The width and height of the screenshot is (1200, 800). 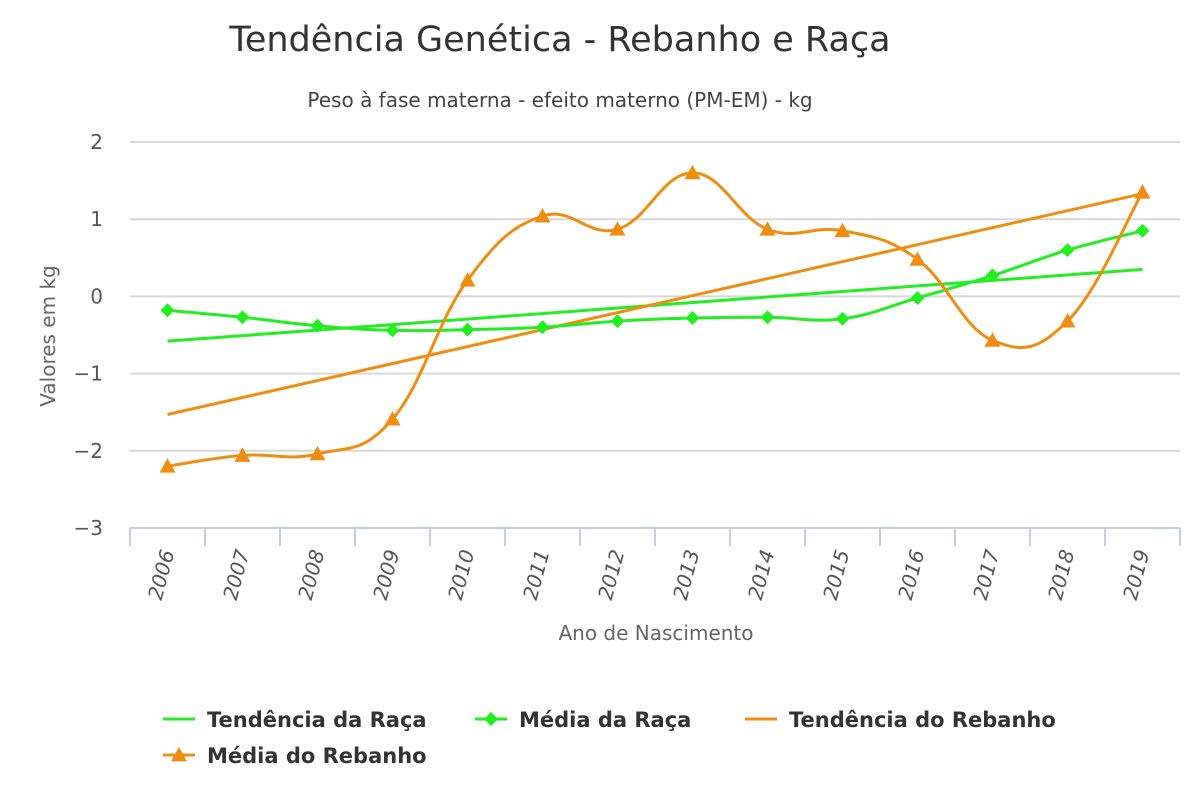 What do you see at coordinates (317, 720) in the screenshot?
I see `legend-label: Tendência da Raça` at bounding box center [317, 720].